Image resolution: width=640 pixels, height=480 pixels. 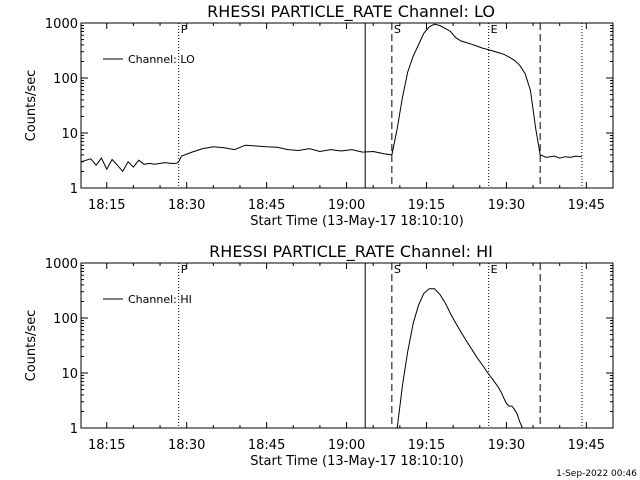 I want to click on chart-title: RHESSI PARTICLE_RATE Channel: HI, so click(x=351, y=252).